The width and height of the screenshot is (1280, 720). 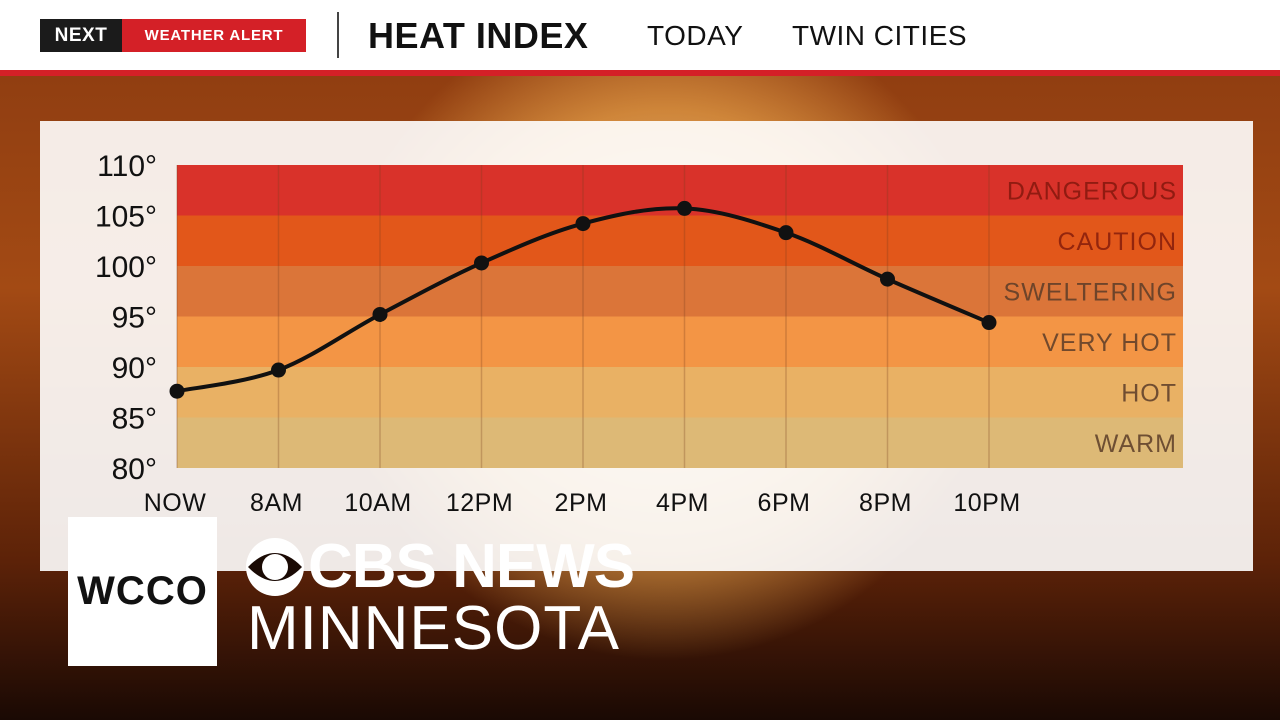 I want to click on next-logo: NEXT, so click(x=81, y=35).